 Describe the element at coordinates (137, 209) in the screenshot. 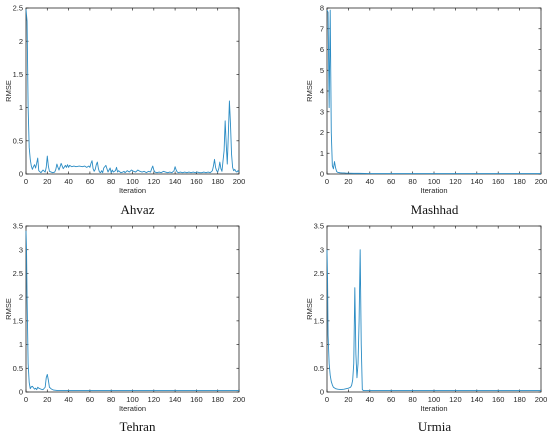

I see `panel-caption-ahvaz: Ahvaz` at that location.